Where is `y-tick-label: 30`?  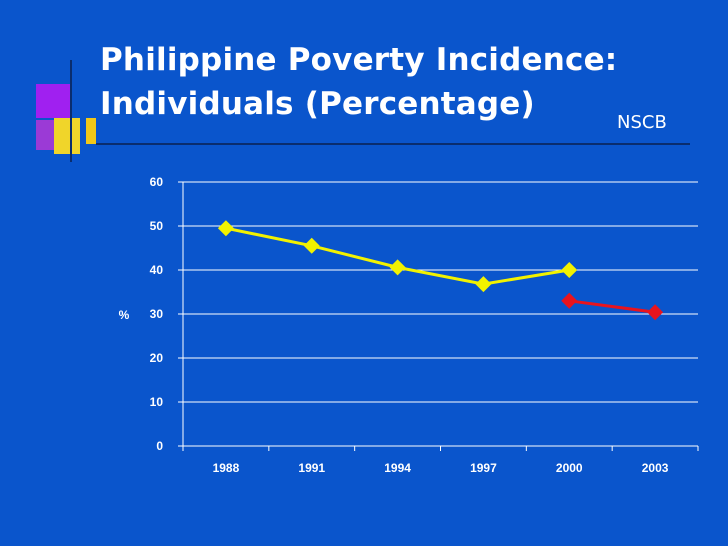 y-tick-label: 30 is located at coordinates (157, 314).